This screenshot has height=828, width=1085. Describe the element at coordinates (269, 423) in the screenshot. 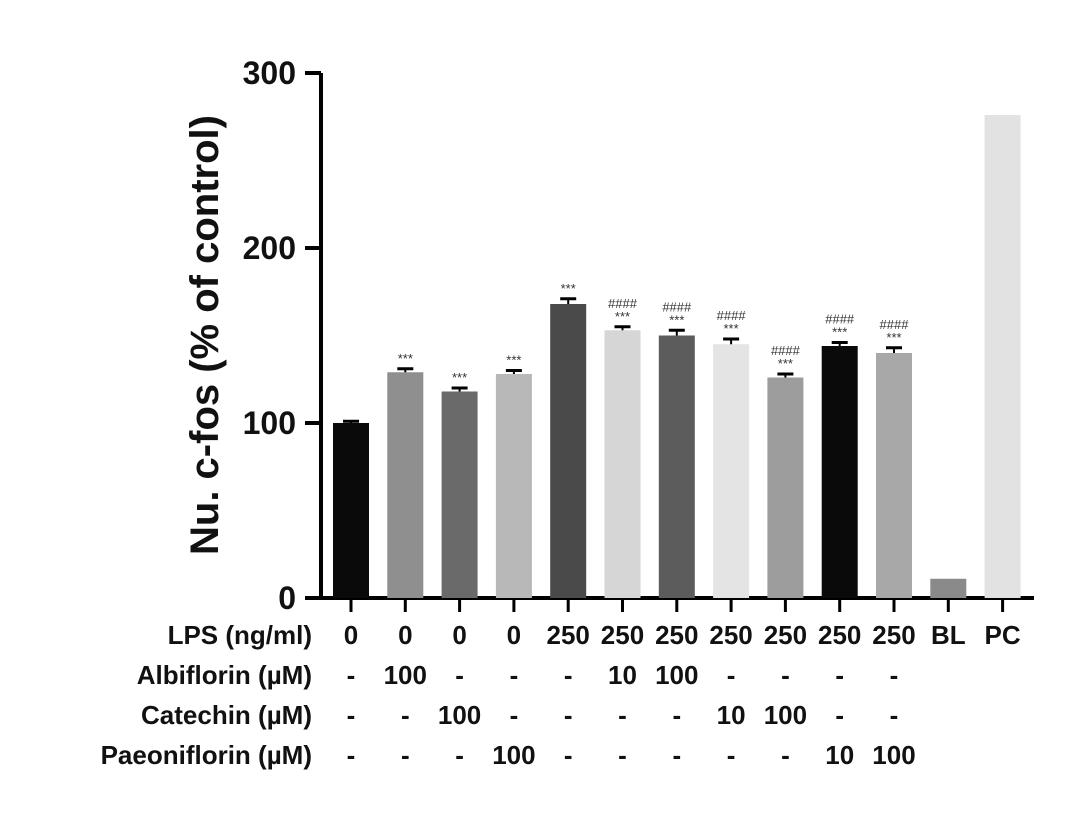

I see `y-tick-label: 100` at that location.